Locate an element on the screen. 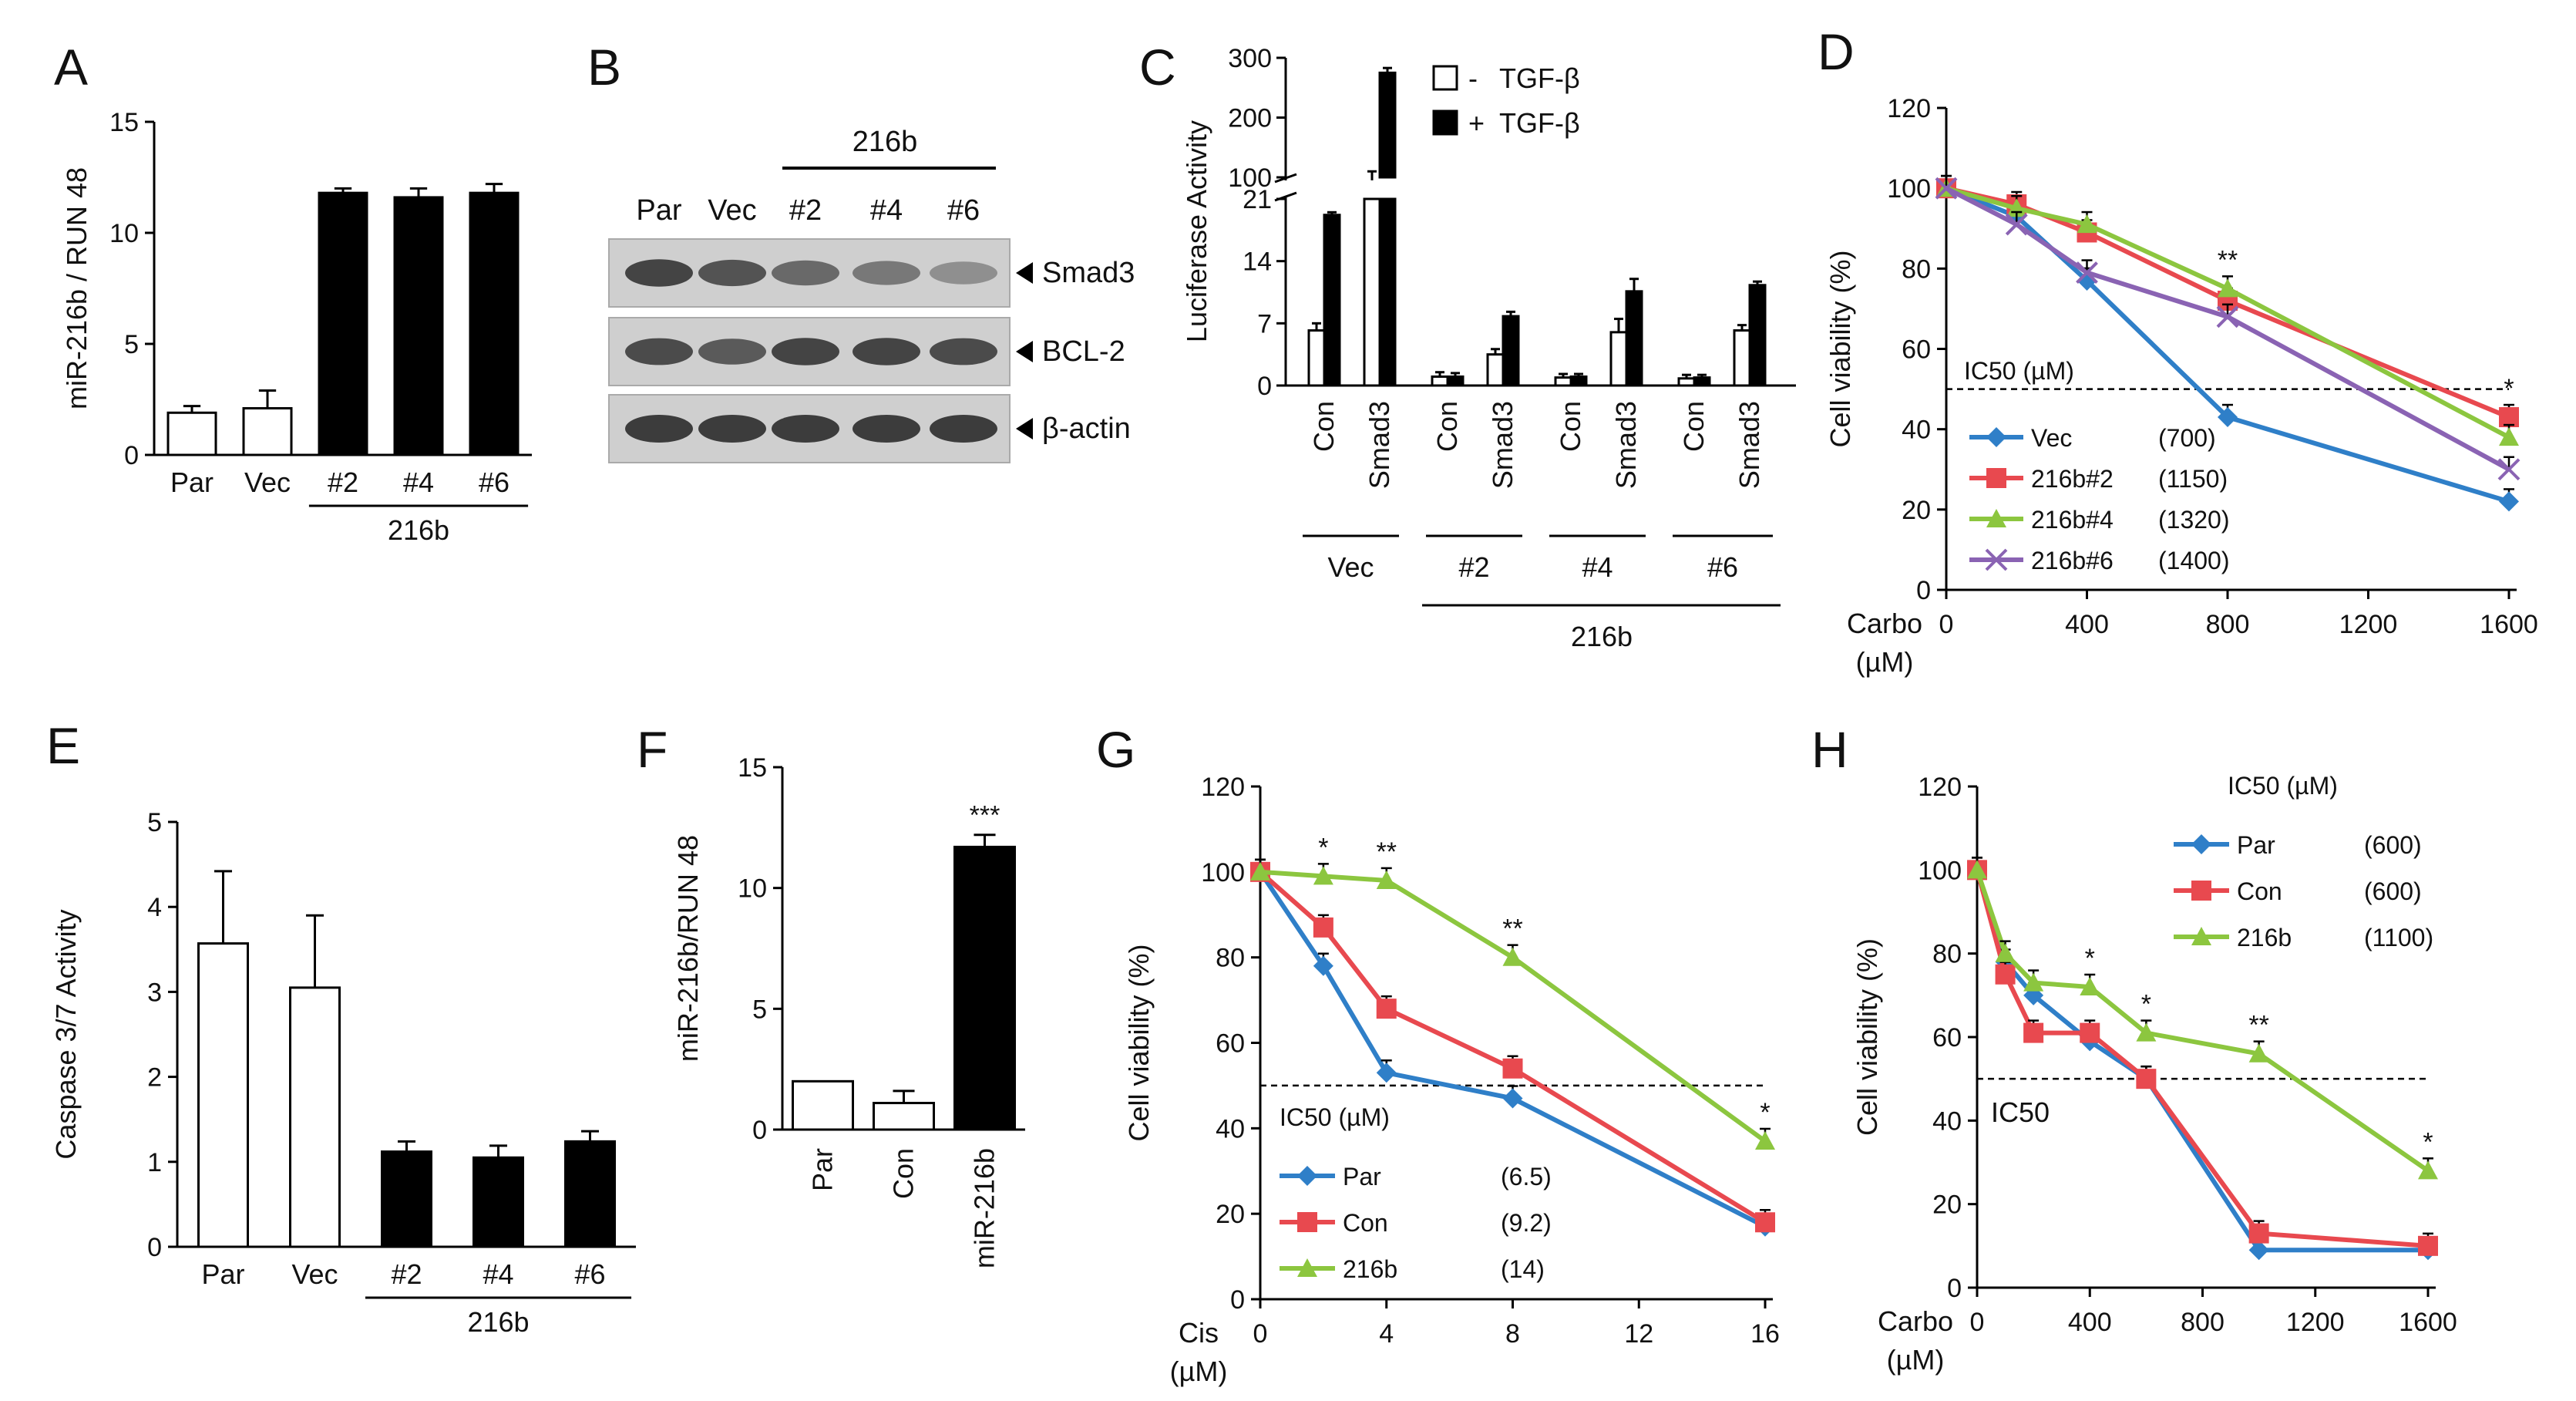  y-tick-label-F: 15 is located at coordinates (752, 768).